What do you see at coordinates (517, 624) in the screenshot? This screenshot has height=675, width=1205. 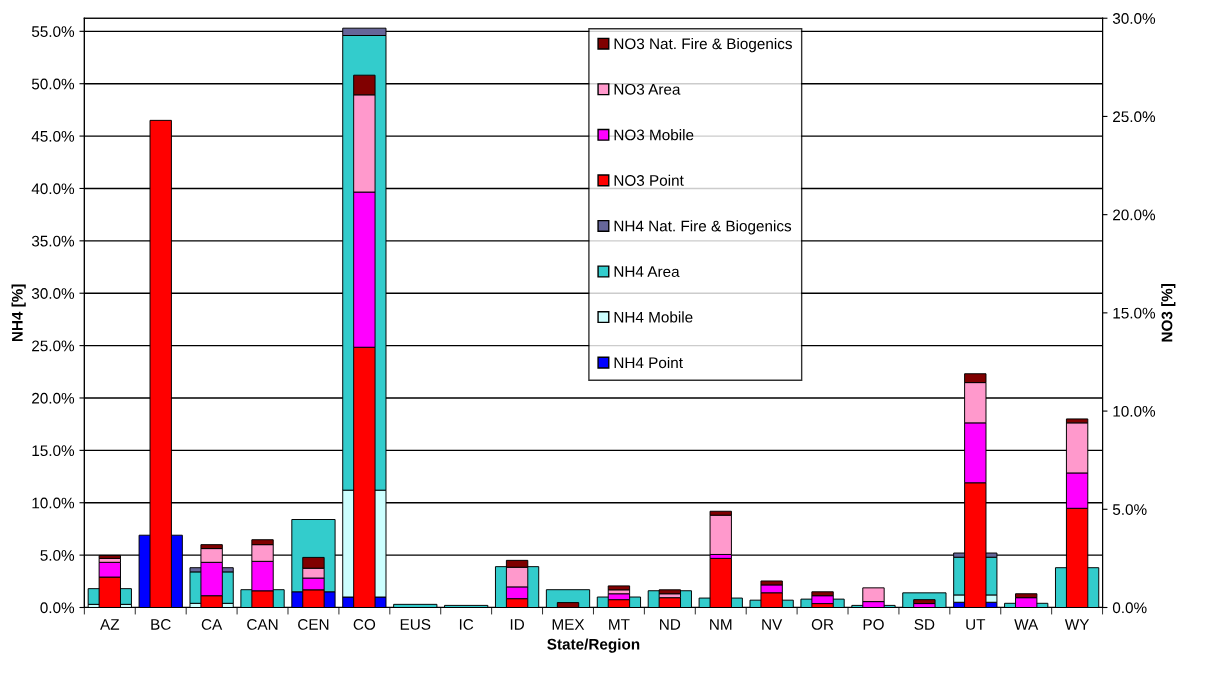 I see `x-tick-label: ID` at bounding box center [517, 624].